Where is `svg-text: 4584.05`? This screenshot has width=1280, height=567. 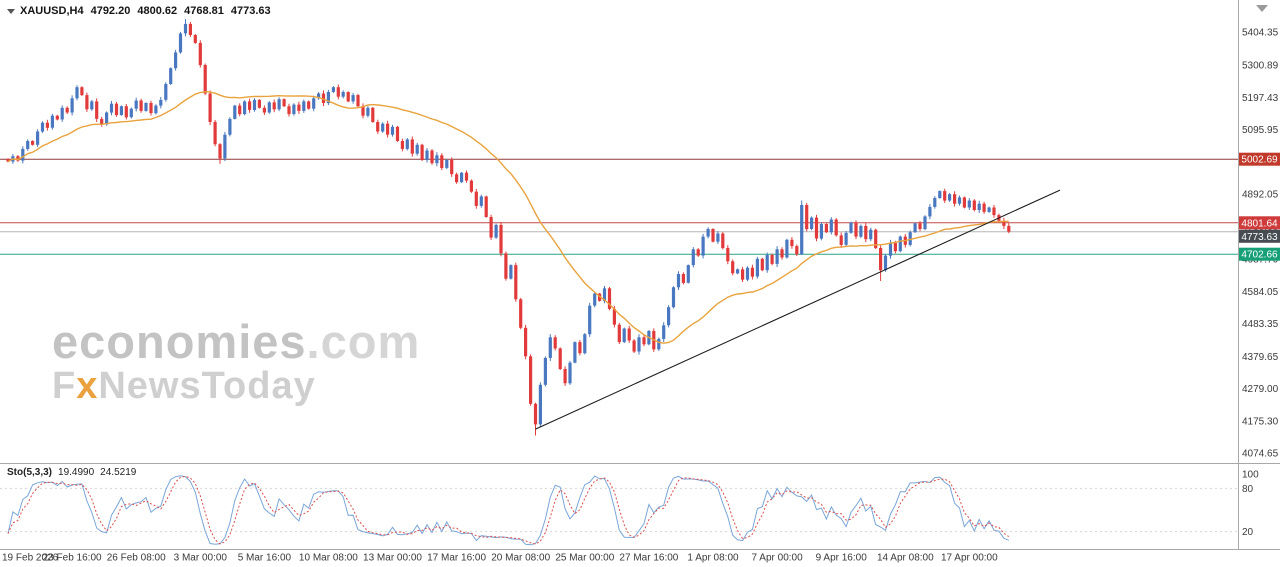 svg-text: 4584.05 is located at coordinates (1260, 292).